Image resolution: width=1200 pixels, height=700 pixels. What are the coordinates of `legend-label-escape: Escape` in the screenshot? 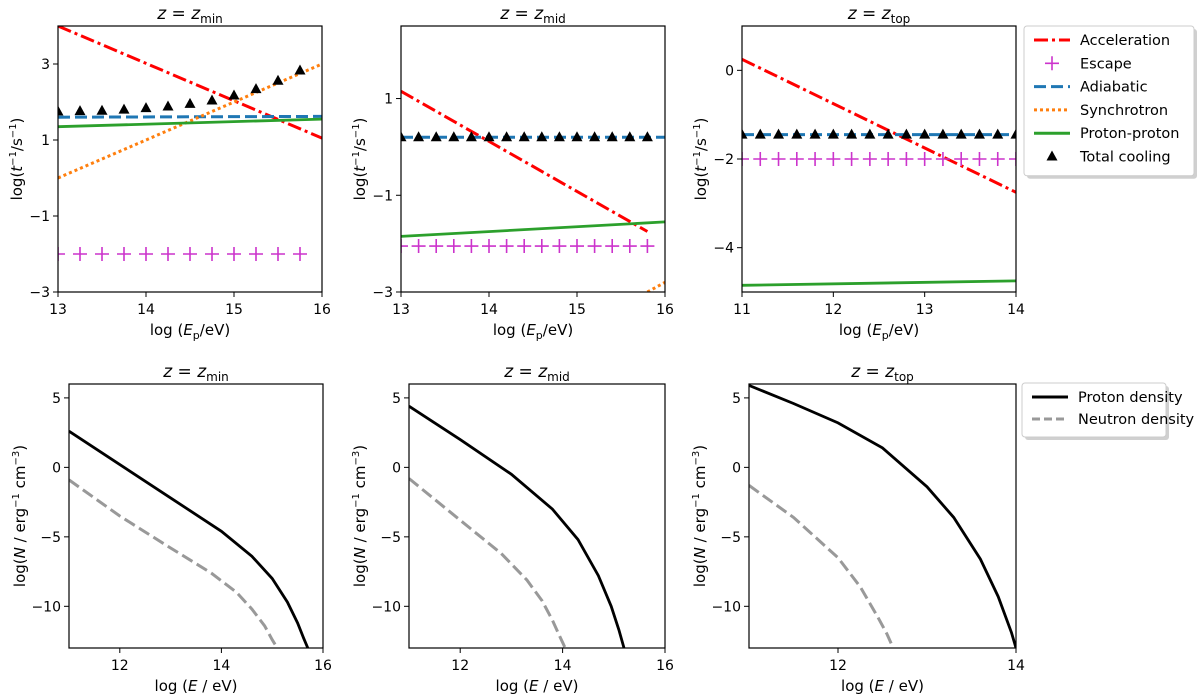 It's located at (1106, 64).